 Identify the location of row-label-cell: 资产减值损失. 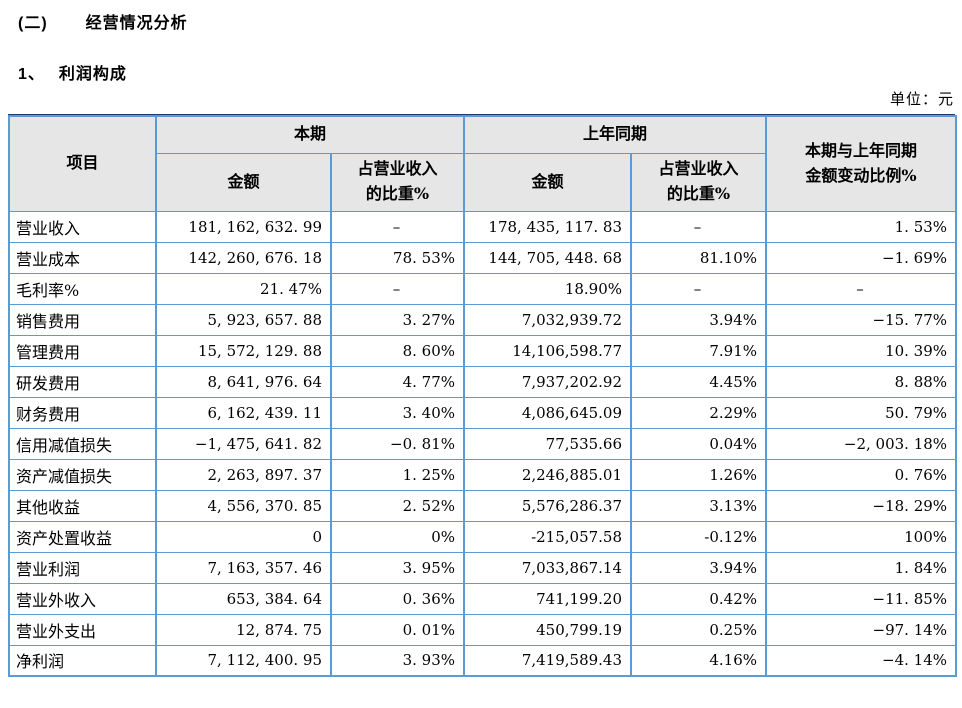
(82, 474).